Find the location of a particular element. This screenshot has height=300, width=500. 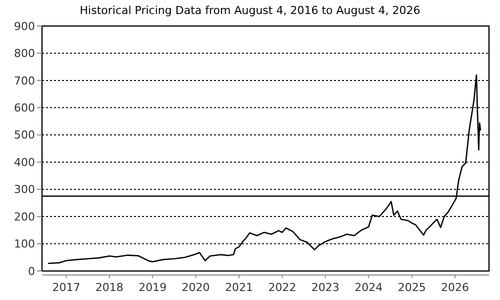

y-tick-label: 800 is located at coordinates (24, 53).